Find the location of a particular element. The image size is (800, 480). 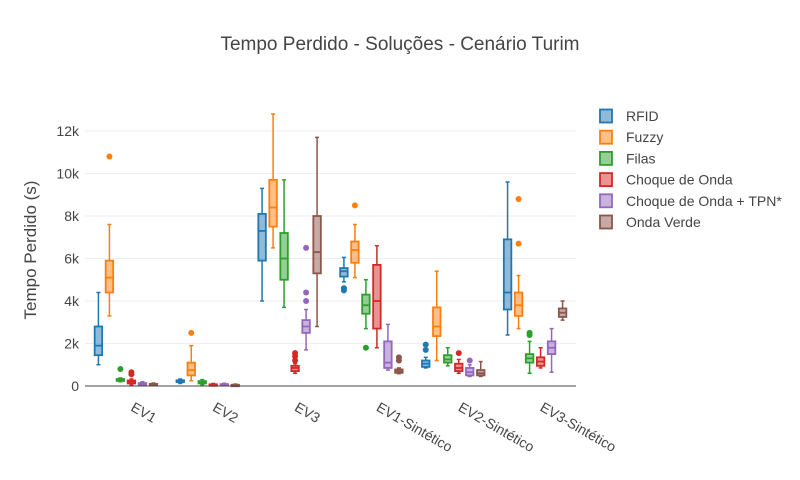

box-choque-de-onda-ev3-sint-tico is located at coordinates (540, 358).